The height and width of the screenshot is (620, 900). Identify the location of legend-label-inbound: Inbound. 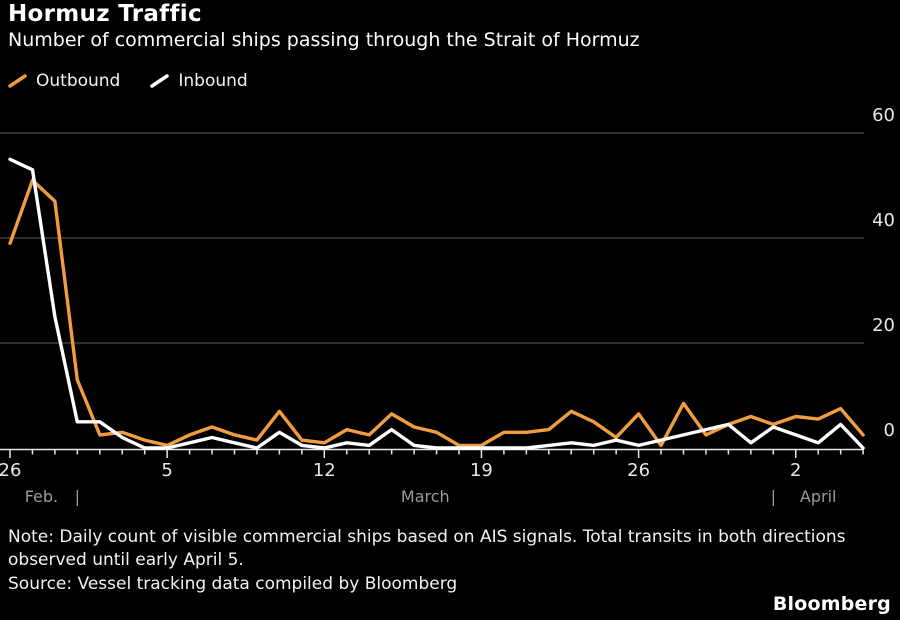
(213, 81).